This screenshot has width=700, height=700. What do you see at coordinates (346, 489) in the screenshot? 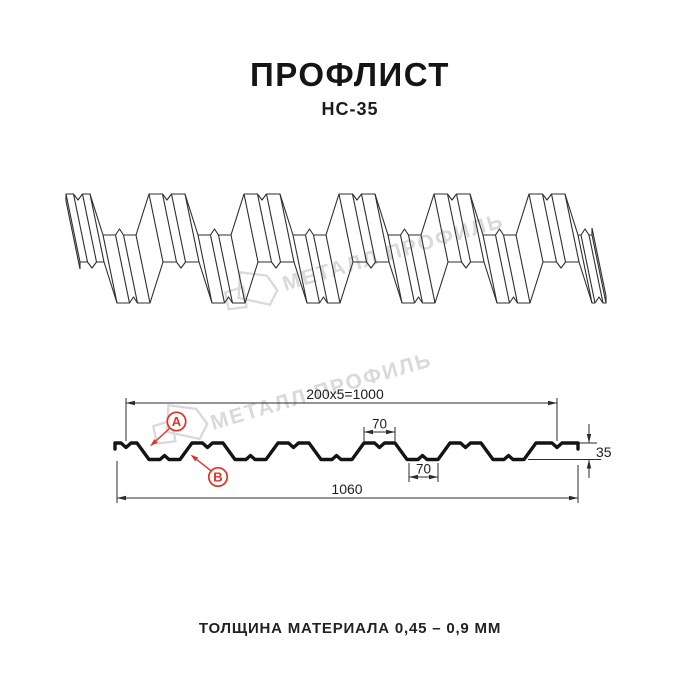
I see `dim-total-width: 1060` at bounding box center [346, 489].